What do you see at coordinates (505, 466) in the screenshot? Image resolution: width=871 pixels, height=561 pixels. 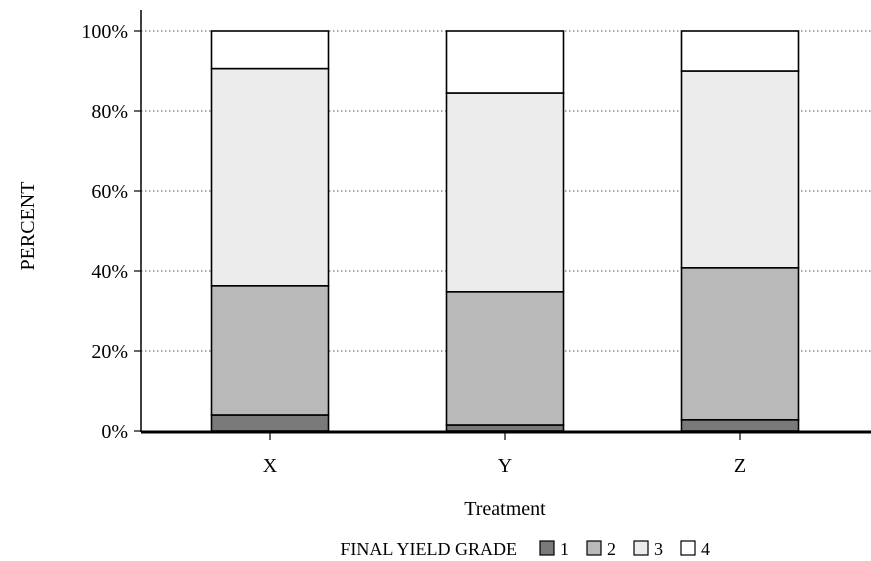 I see `x-tick-label: Y` at bounding box center [505, 466].